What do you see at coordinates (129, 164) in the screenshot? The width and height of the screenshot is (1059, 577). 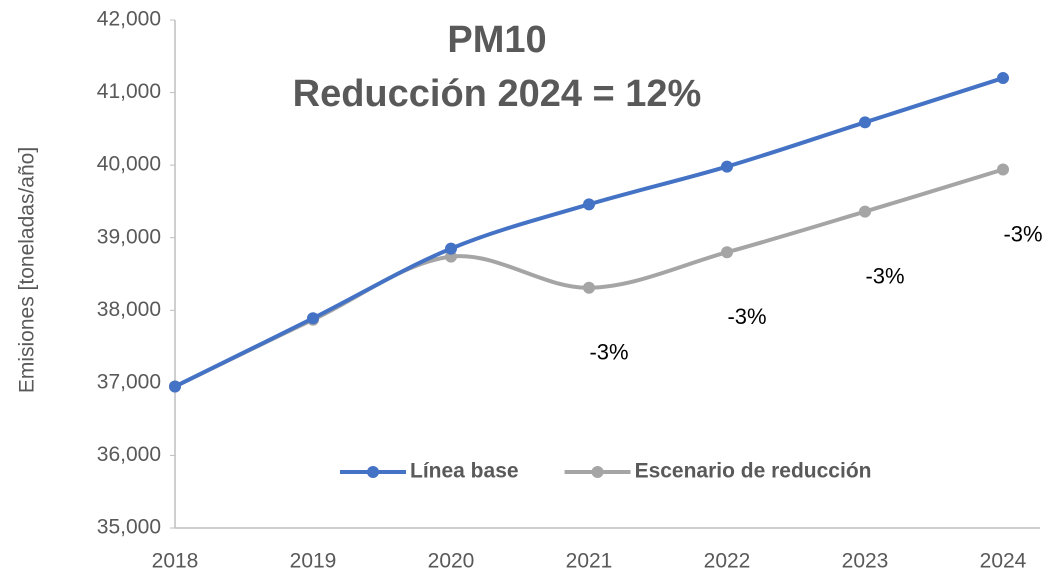 I see `y-tick-label: 40,000` at bounding box center [129, 164].